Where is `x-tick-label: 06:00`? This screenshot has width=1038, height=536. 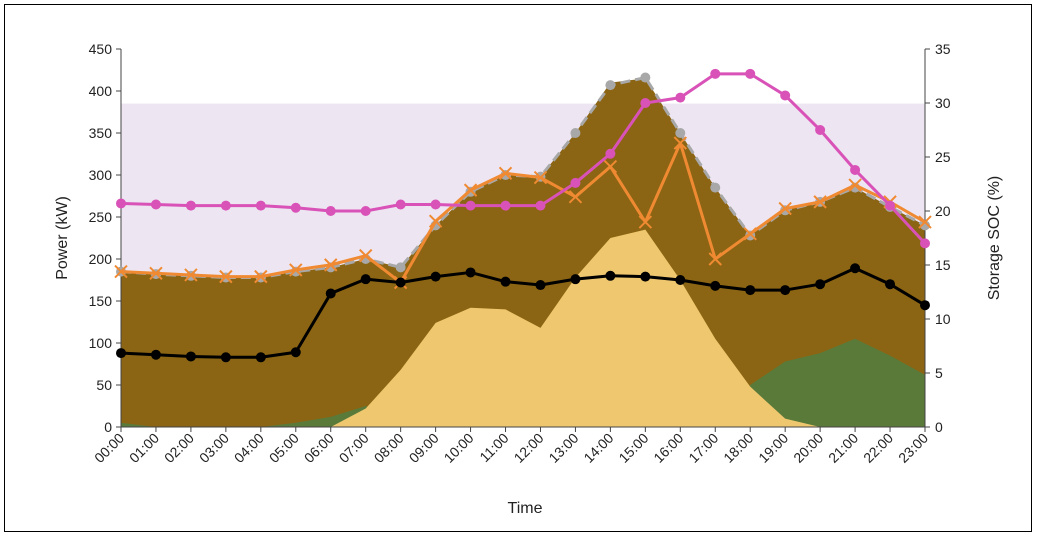
x-tick-label: 06:00 is located at coordinates (319, 448).